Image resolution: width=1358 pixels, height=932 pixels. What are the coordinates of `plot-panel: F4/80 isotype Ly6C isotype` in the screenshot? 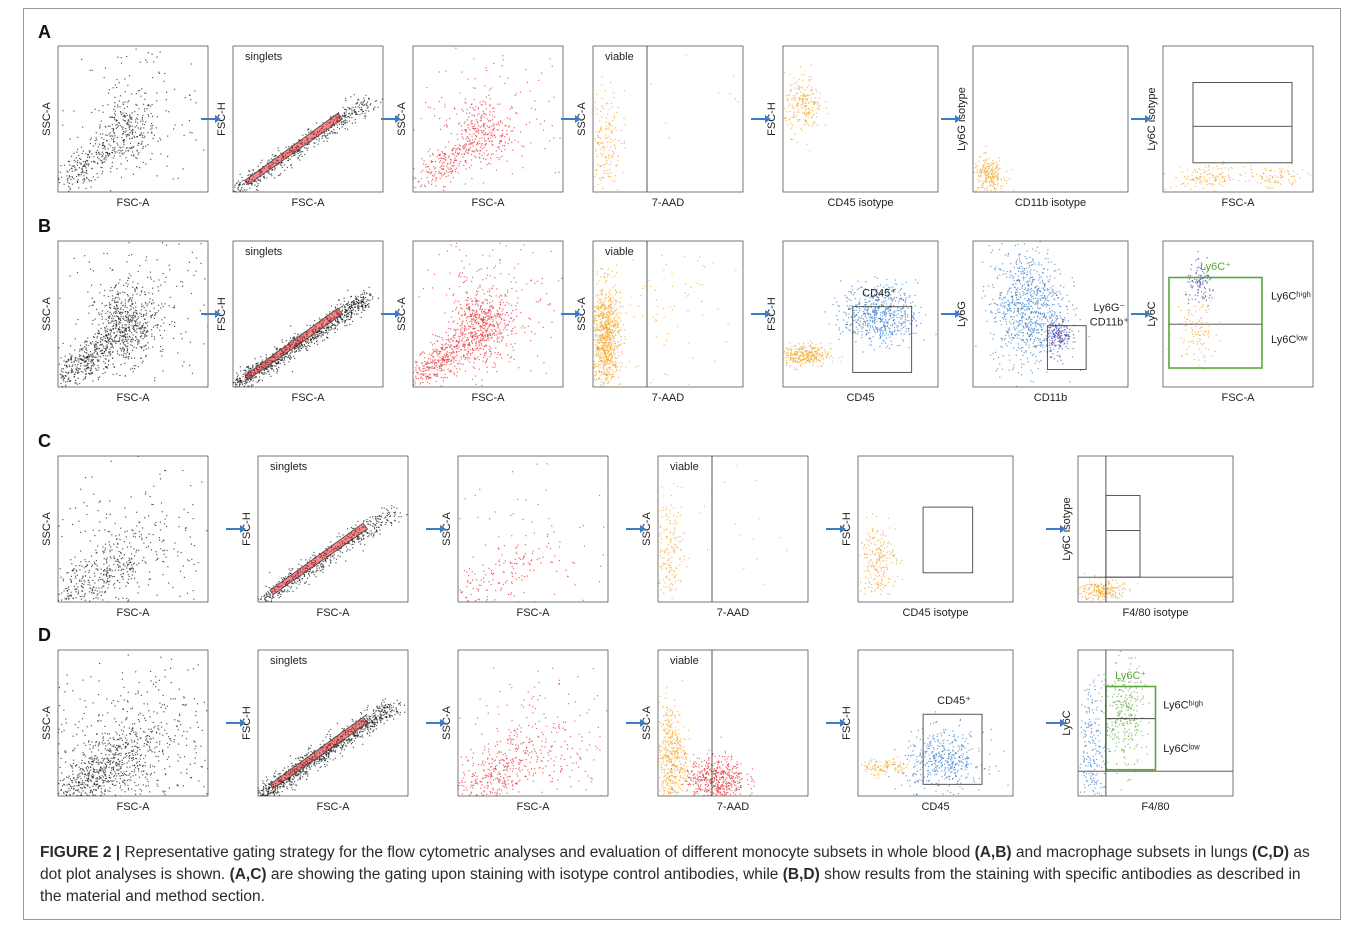 It's located at (1147, 537).